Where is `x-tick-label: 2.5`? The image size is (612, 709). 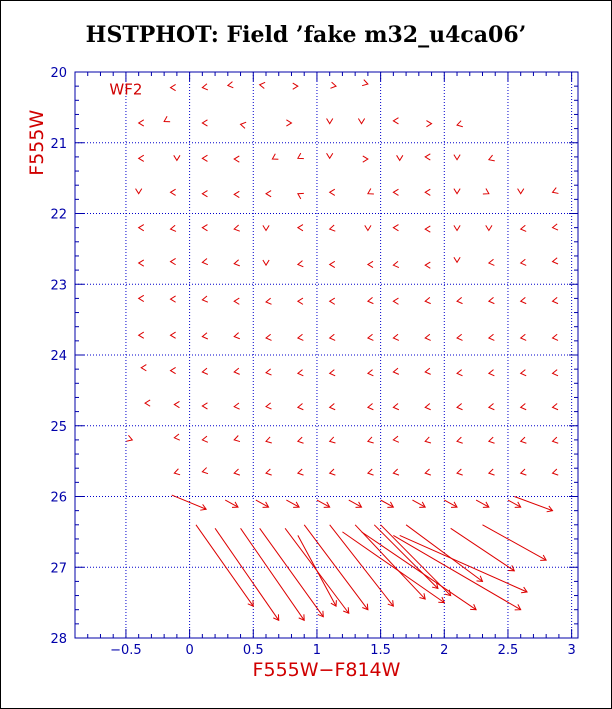
x-tick-label: 2.5 is located at coordinates (508, 650).